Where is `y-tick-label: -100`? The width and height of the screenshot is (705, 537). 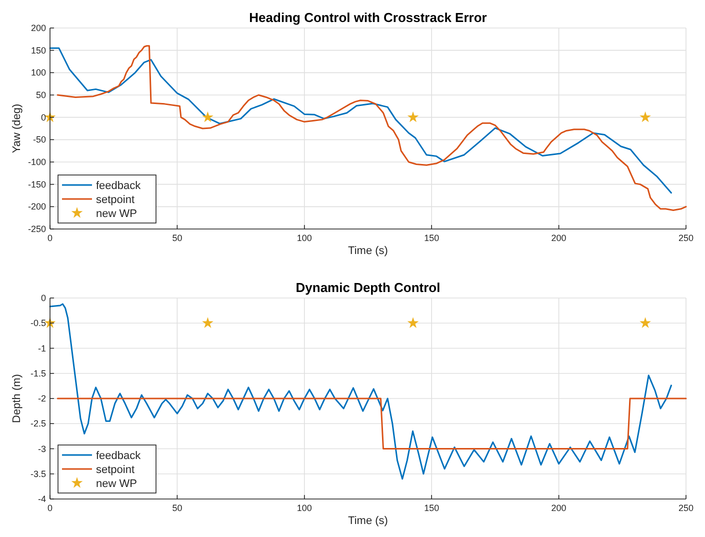 y-tick-label: -100 is located at coordinates (37, 162).